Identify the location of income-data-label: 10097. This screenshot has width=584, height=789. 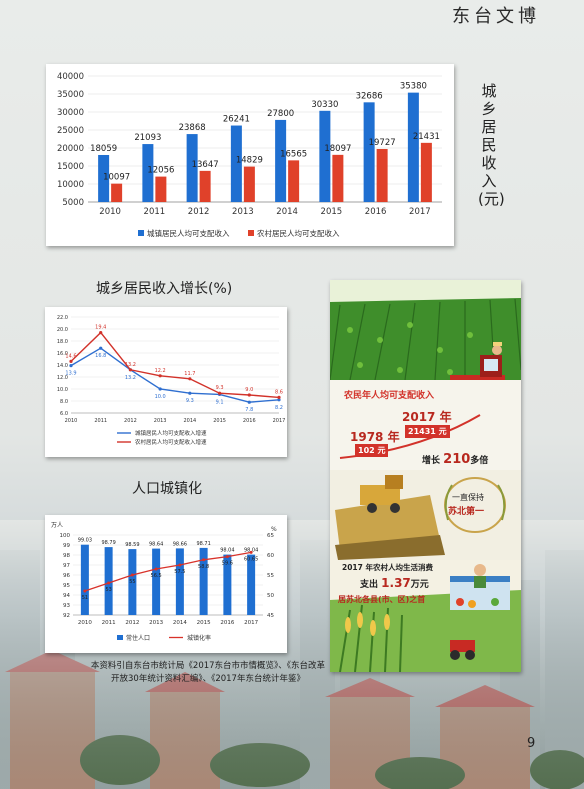
(116, 178).